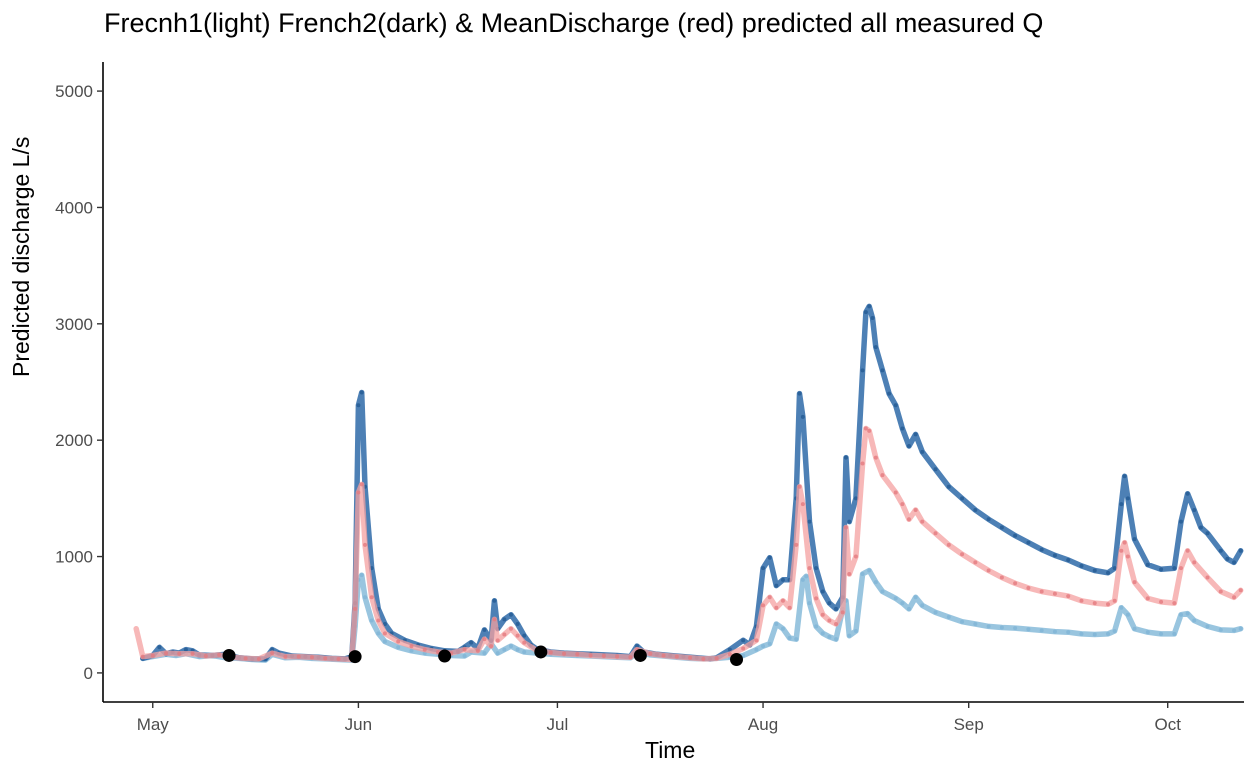 The width and height of the screenshot is (1260, 778). I want to click on x-tick-label: May, so click(153, 724).